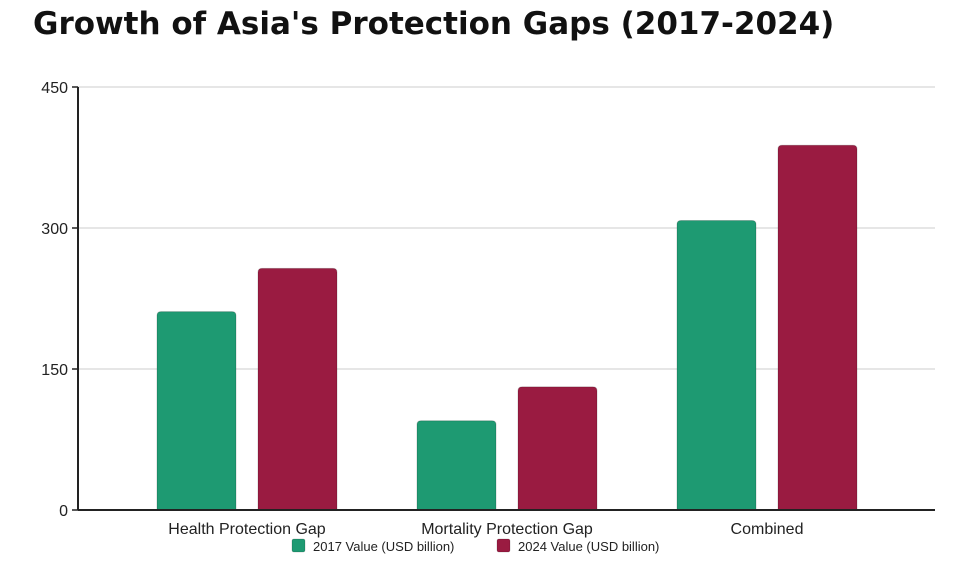  I want to click on y-tick-label: 0, so click(63, 511).